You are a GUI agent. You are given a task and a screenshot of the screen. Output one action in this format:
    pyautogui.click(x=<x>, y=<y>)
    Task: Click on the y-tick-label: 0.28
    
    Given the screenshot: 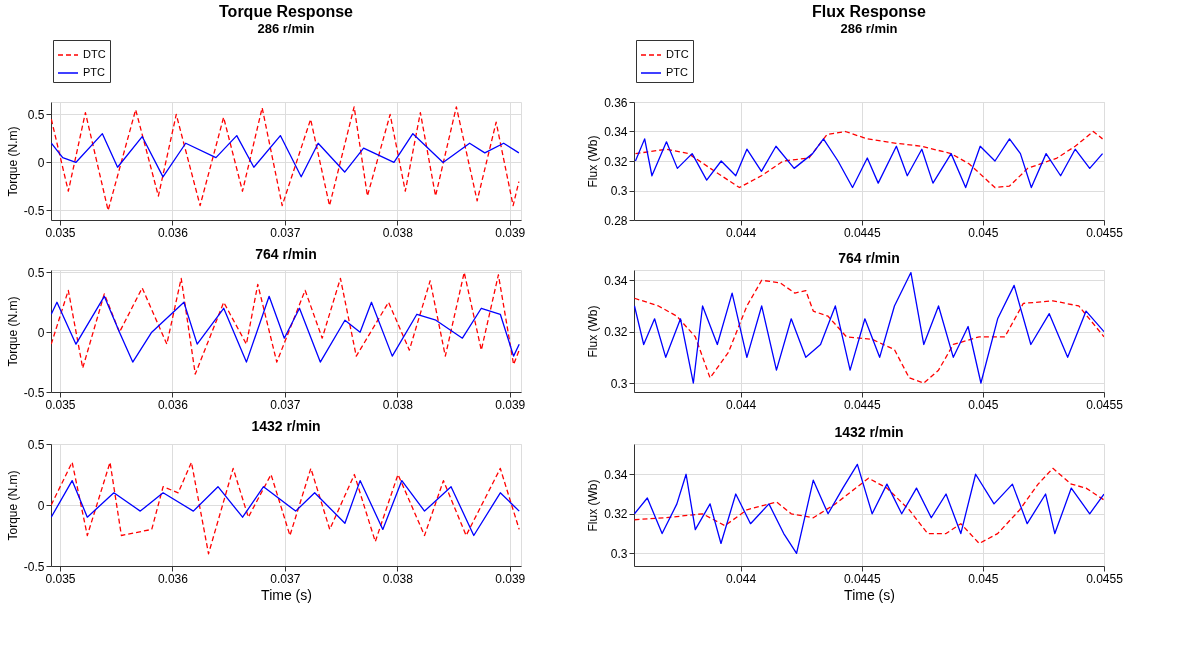 What is the action you would take?
    pyautogui.click(x=616, y=220)
    